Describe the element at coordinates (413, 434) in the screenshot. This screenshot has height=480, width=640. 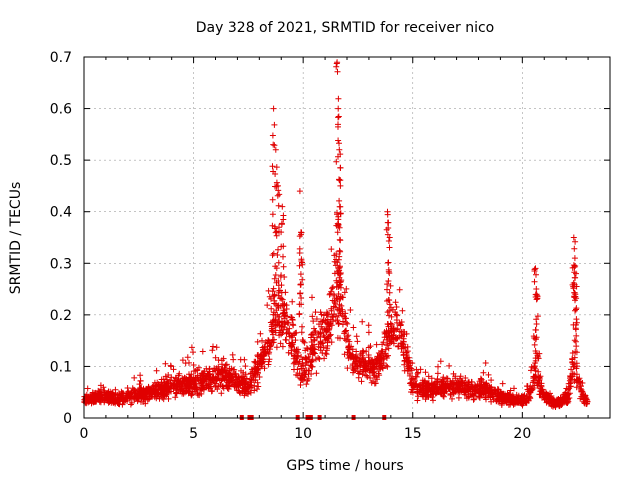
I see `x-tick-label: 15` at that location.